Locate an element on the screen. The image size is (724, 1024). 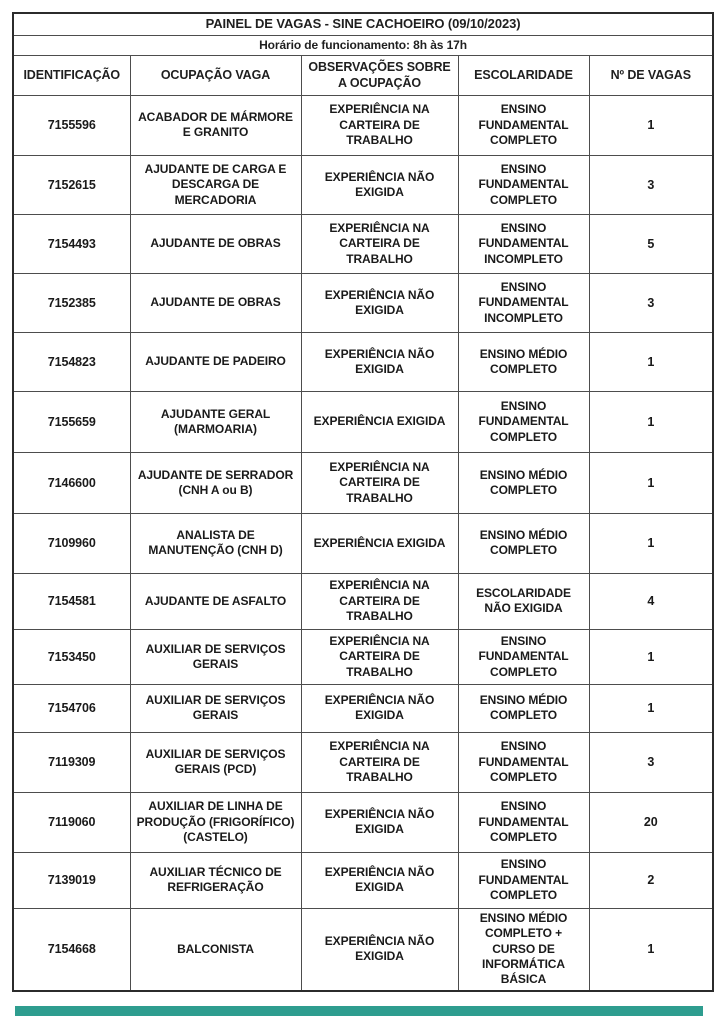
column-header-observacoes: OBSERVAÇÕES SOBRE A OCUPAÇÃO is located at coordinates (379, 75).